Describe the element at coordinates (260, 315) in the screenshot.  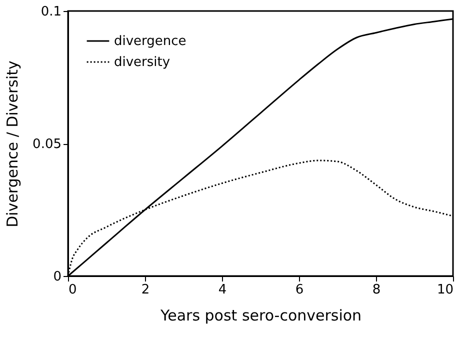
I see `x-axis-title: Years post sero-conversion` at that location.